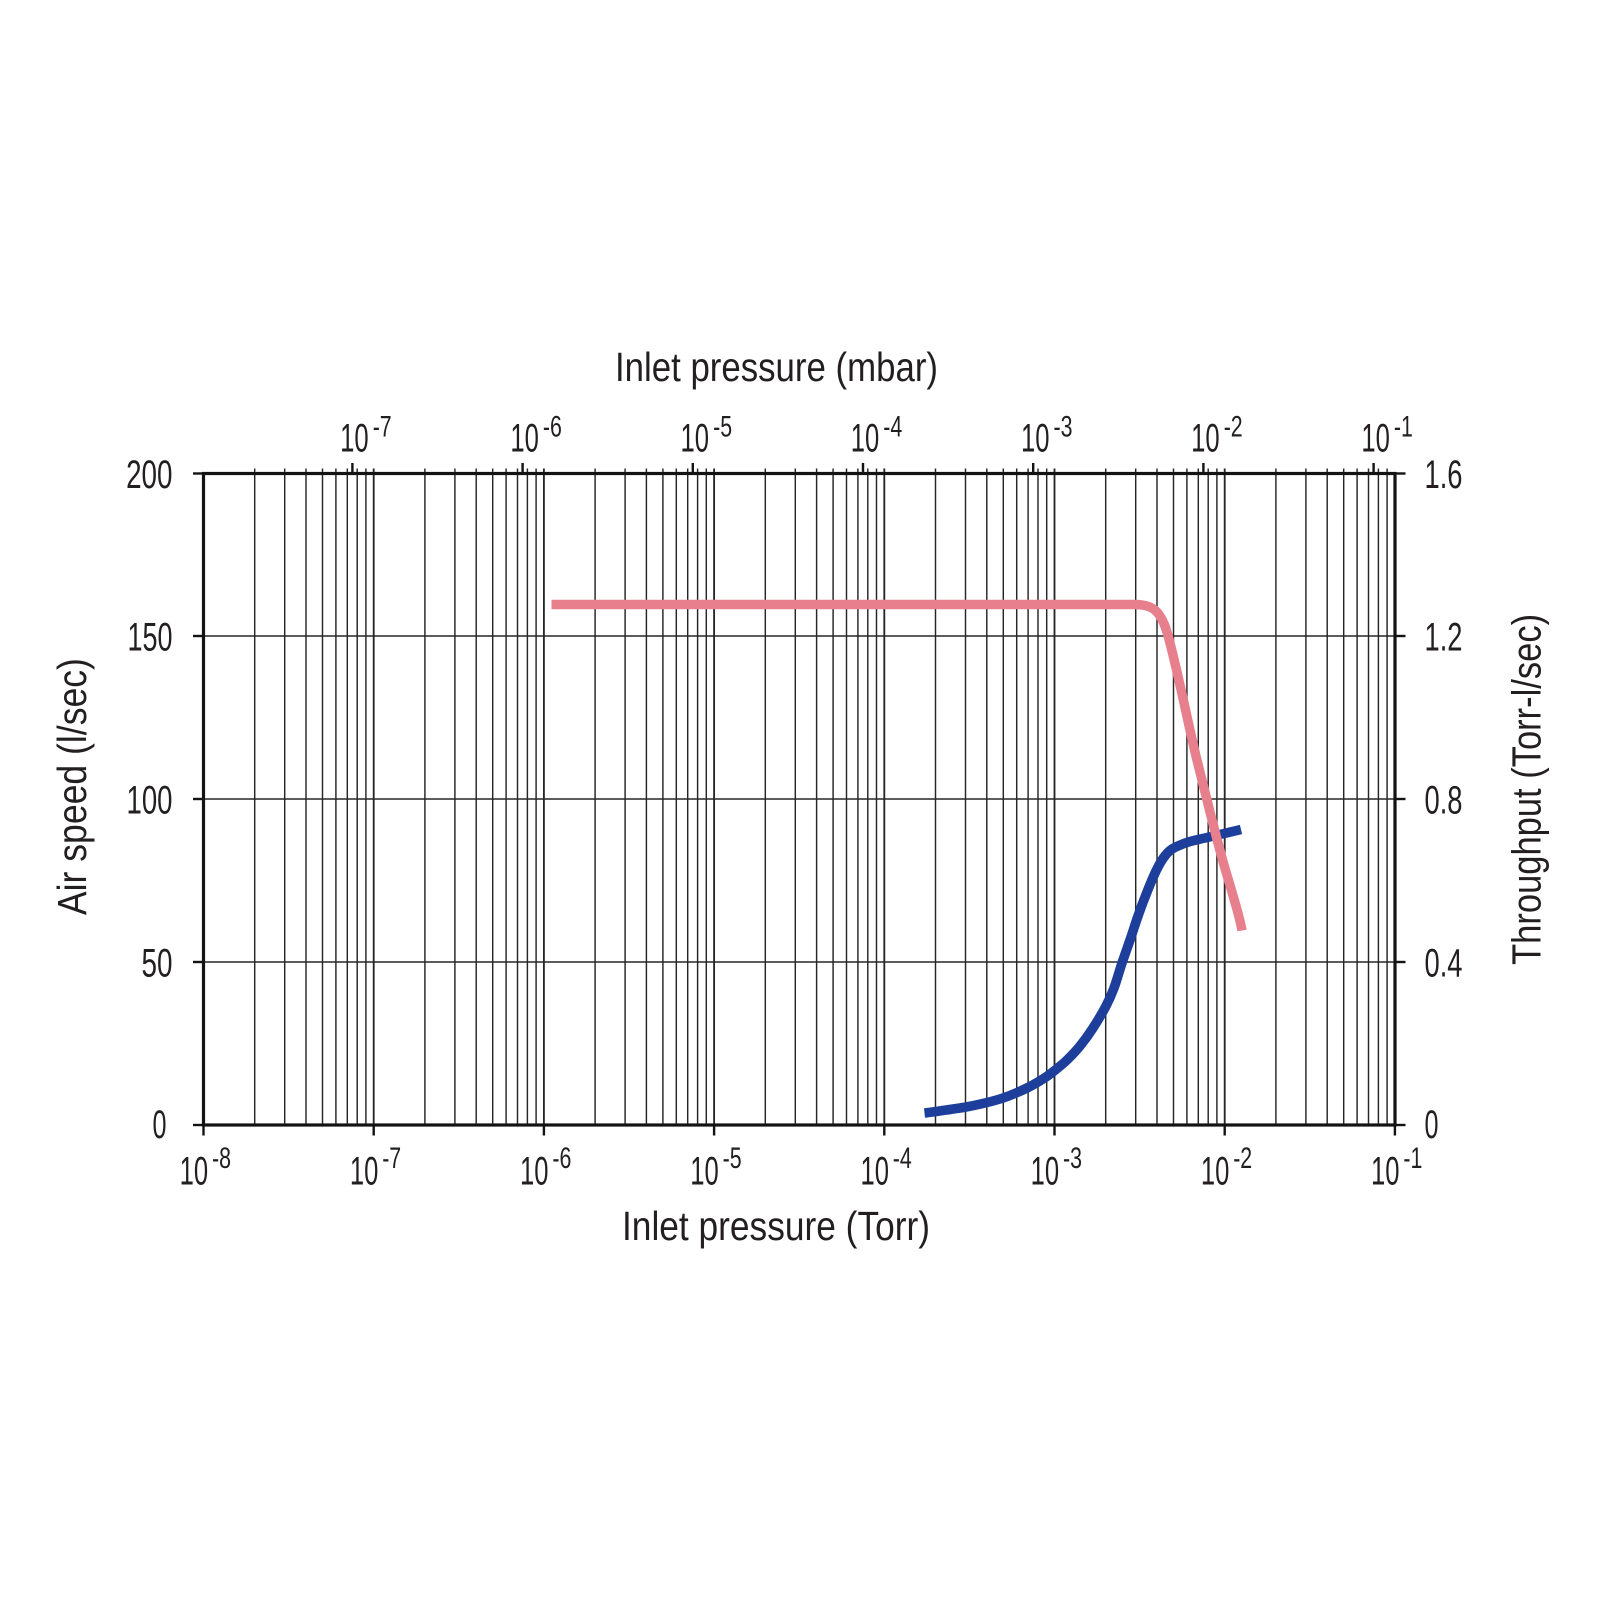 The height and width of the screenshot is (1600, 1600). What do you see at coordinates (150, 801) in the screenshot?
I see `svg-text: 100` at bounding box center [150, 801].